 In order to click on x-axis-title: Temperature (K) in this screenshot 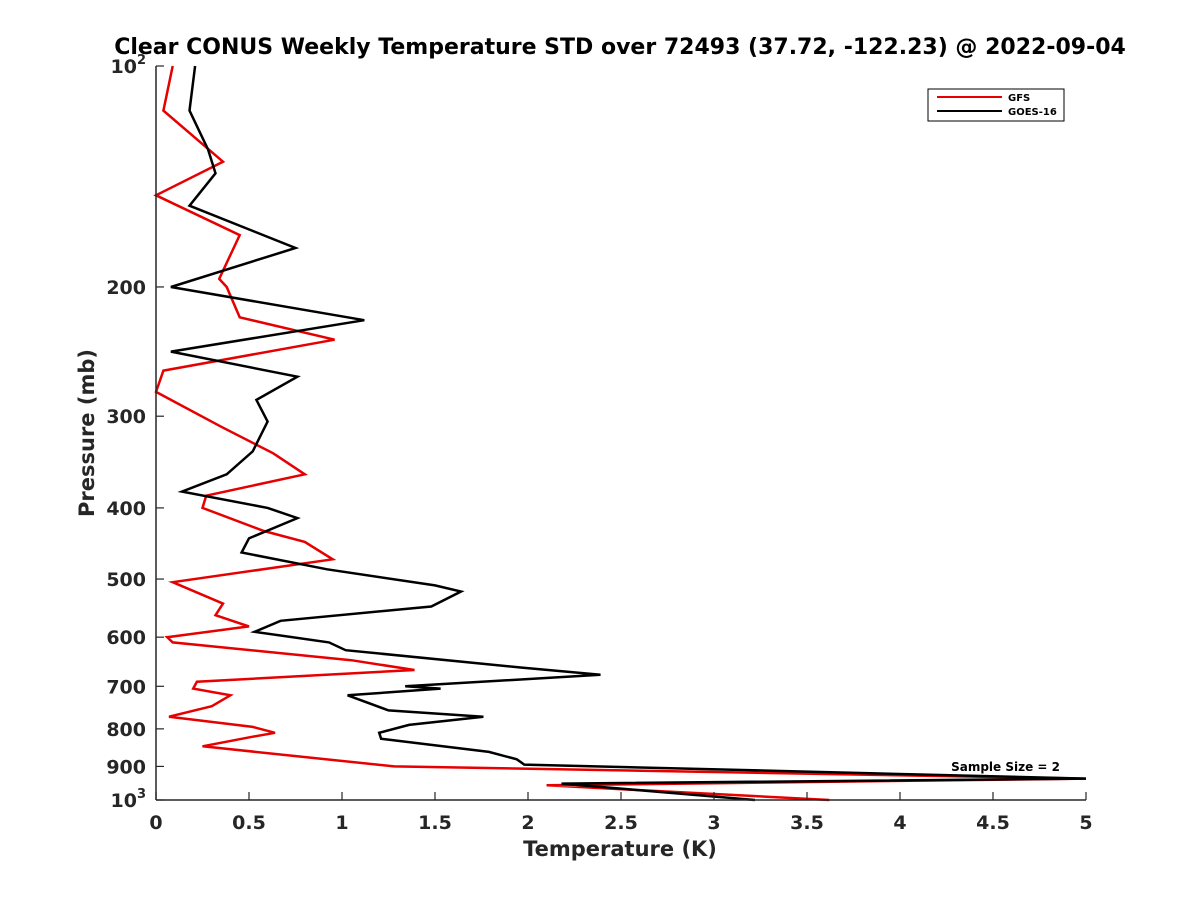, I will do `click(620, 849)`.